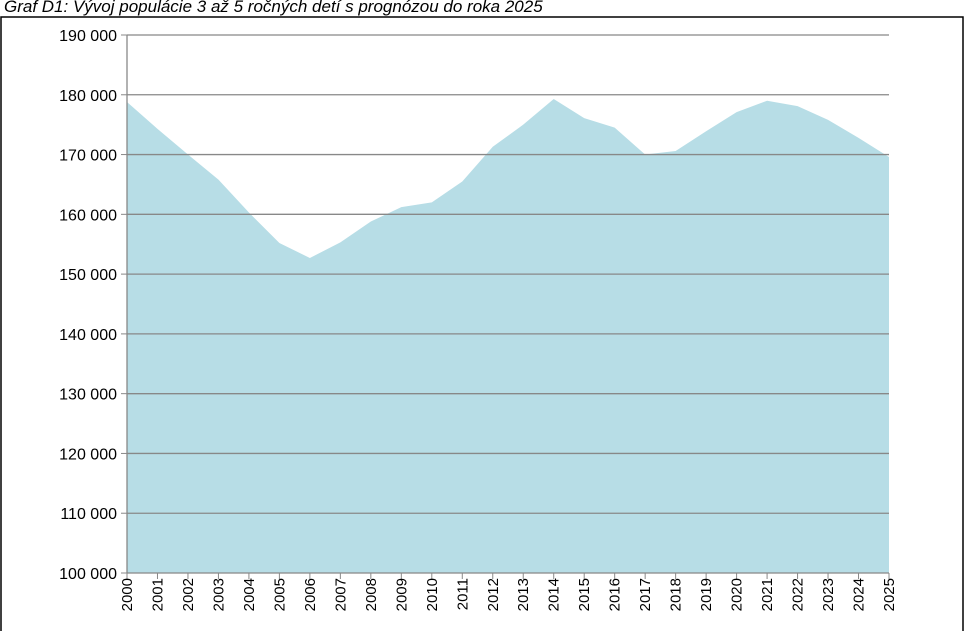  I want to click on x-tick-label: 2005, so click(279, 594).